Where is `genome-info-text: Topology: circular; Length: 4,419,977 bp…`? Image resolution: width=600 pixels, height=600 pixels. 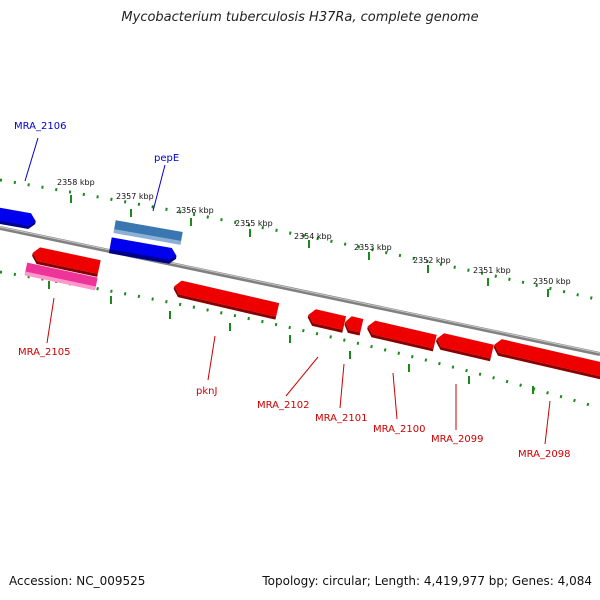 genome-info-text: Topology: circular; Length: 4,419,977 bp… is located at coordinates (427, 581).